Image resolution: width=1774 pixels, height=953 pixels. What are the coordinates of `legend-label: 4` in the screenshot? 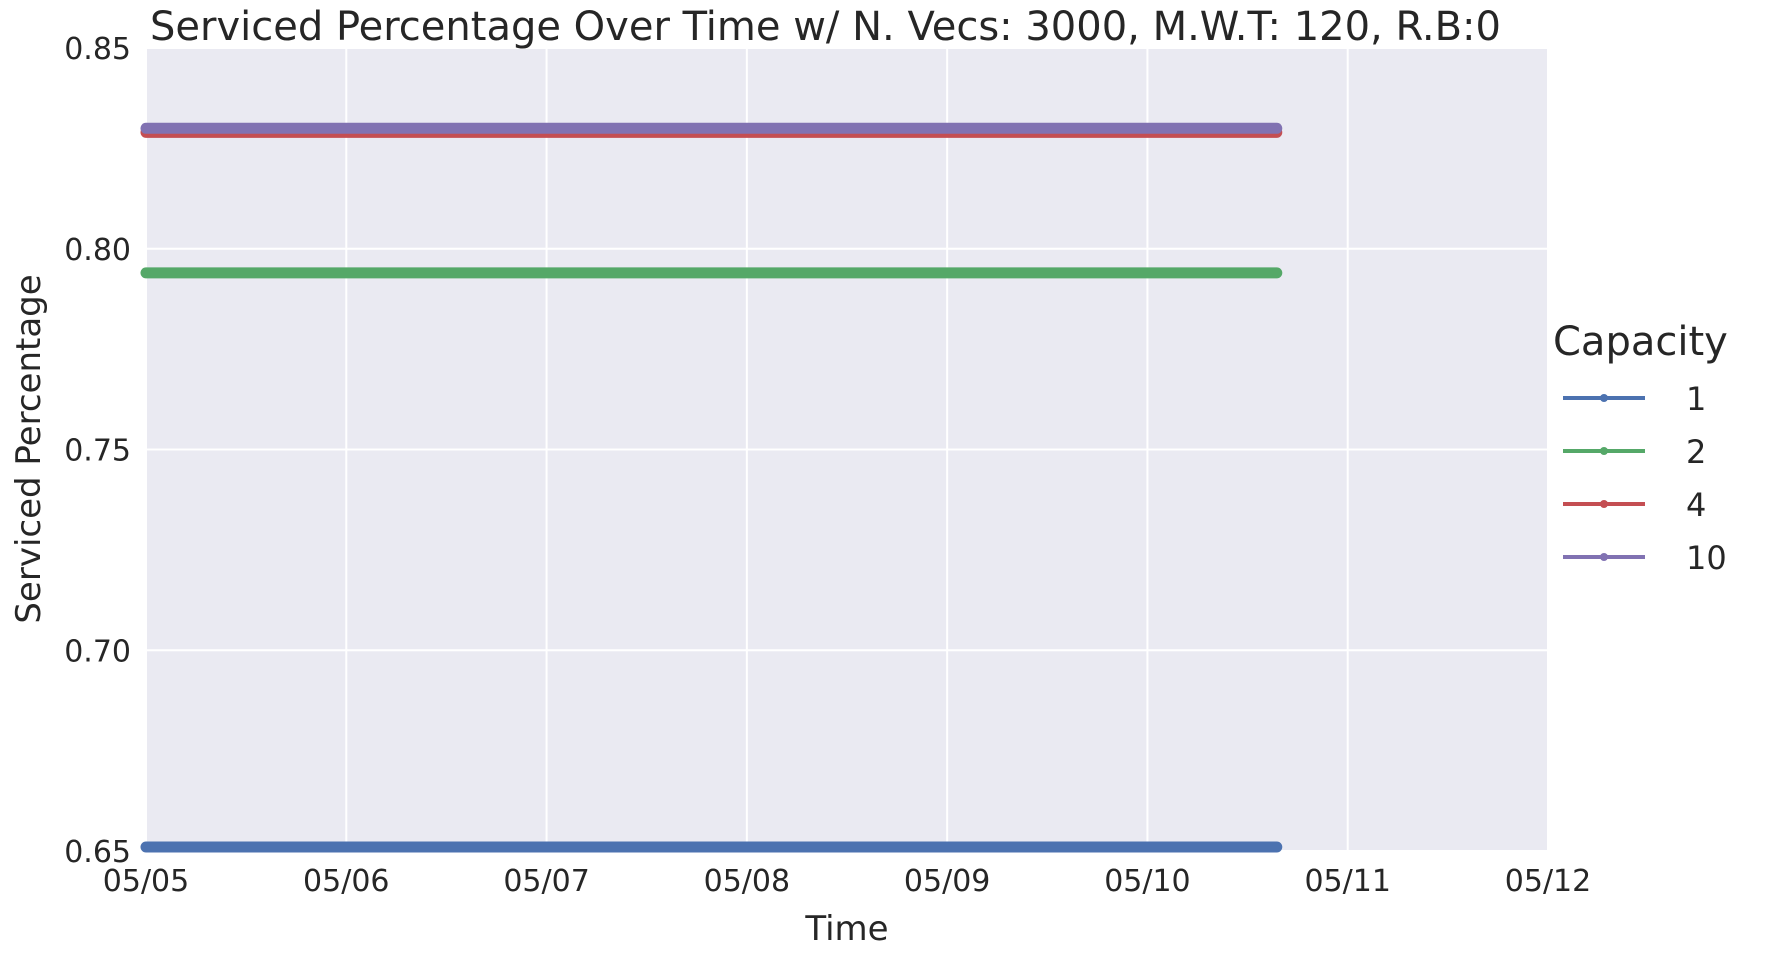 It's located at (1696, 505).